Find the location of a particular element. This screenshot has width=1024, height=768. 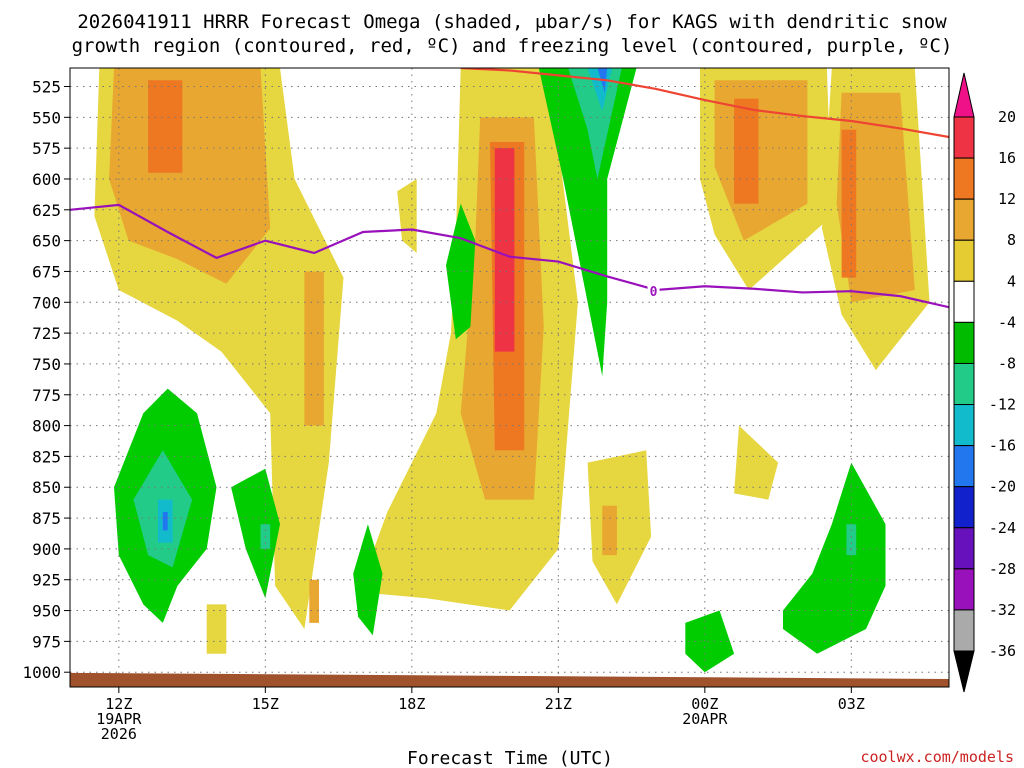

x-tick-label-15Z: 15Z is located at coordinates (265, 704).